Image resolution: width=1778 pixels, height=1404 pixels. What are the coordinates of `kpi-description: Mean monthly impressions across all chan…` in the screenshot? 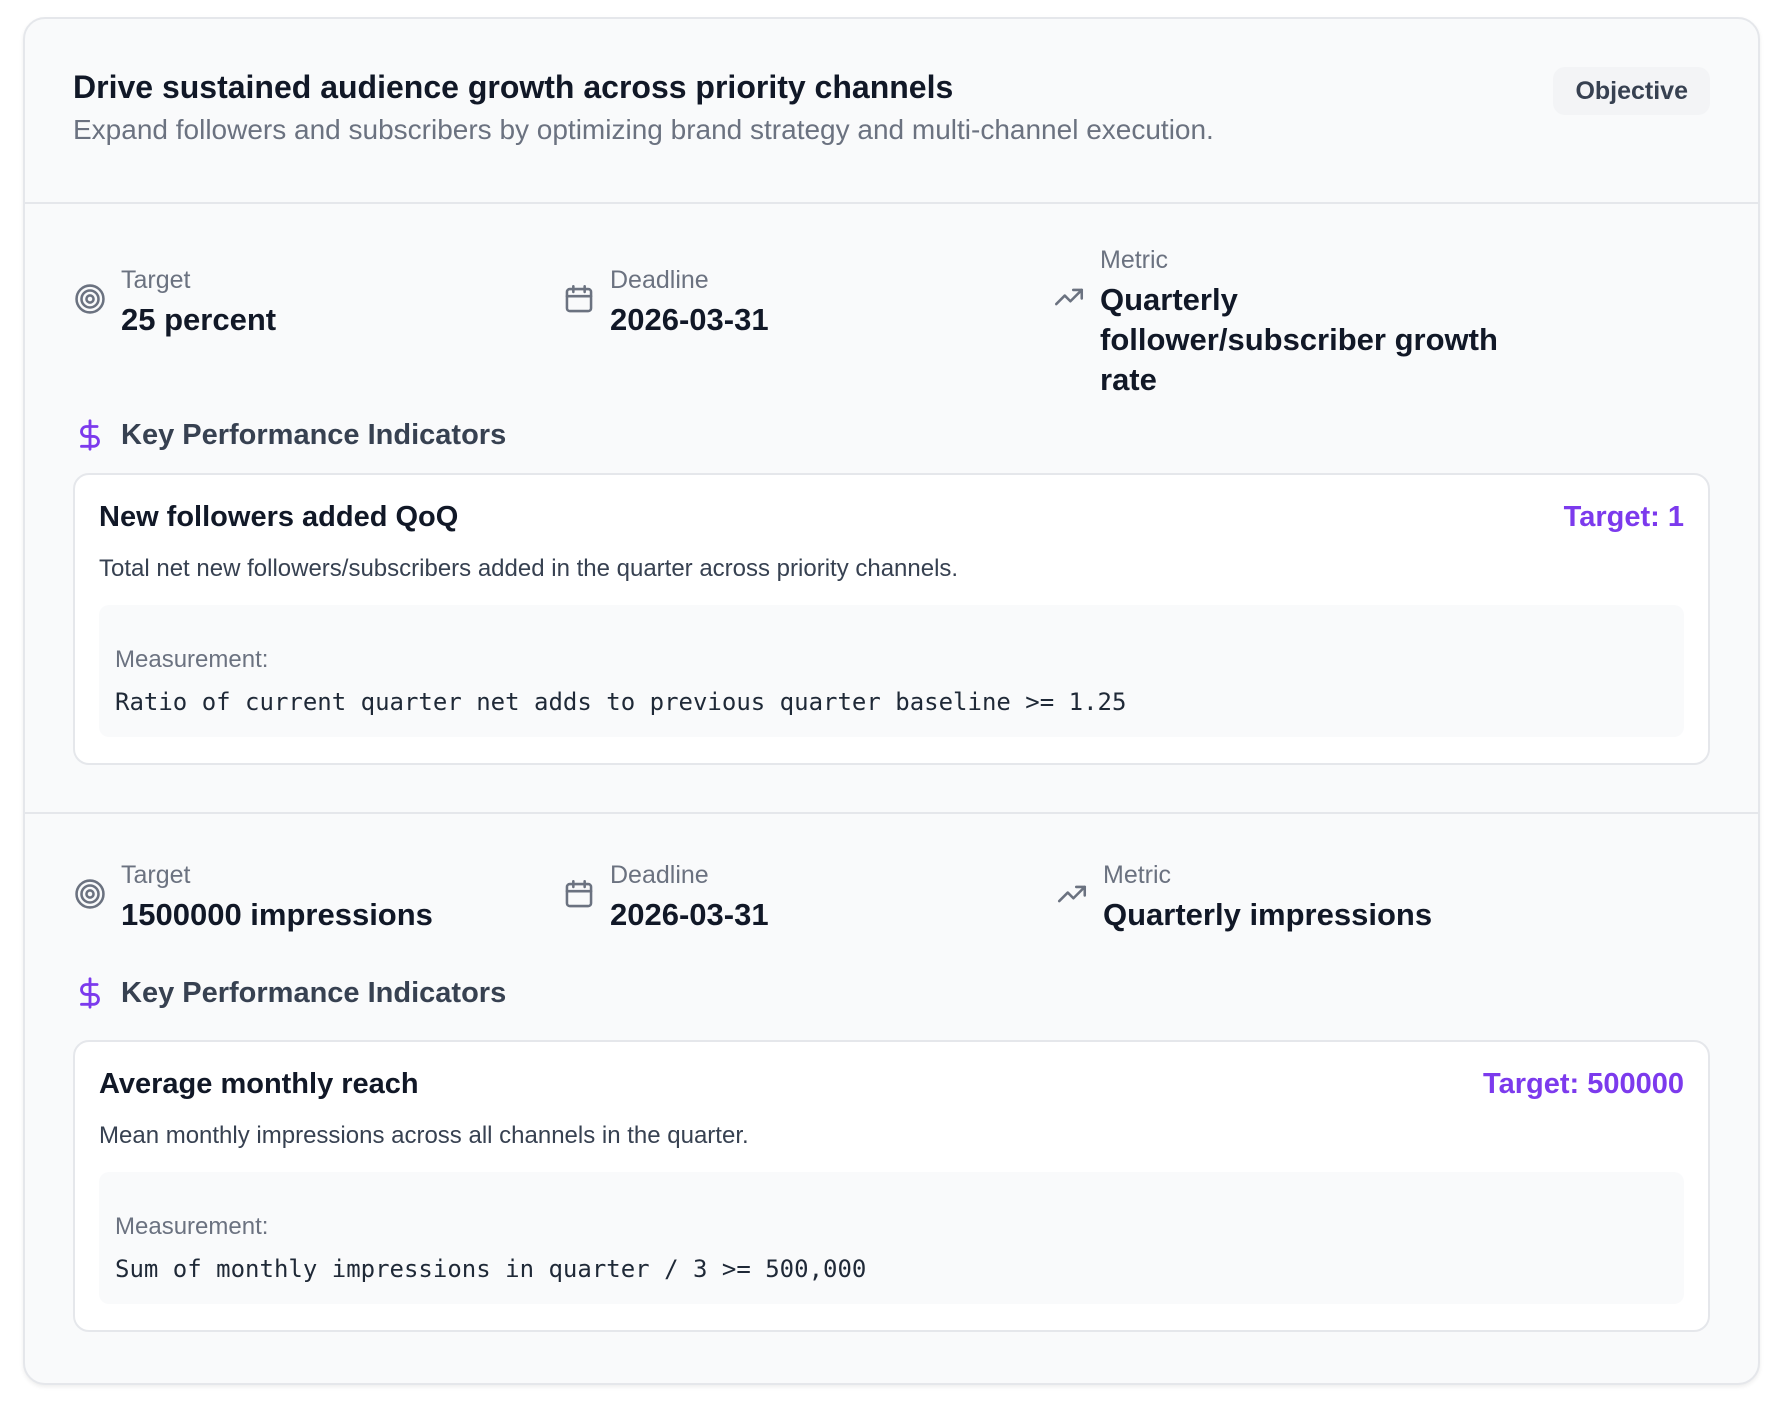 It's located at (424, 1135).